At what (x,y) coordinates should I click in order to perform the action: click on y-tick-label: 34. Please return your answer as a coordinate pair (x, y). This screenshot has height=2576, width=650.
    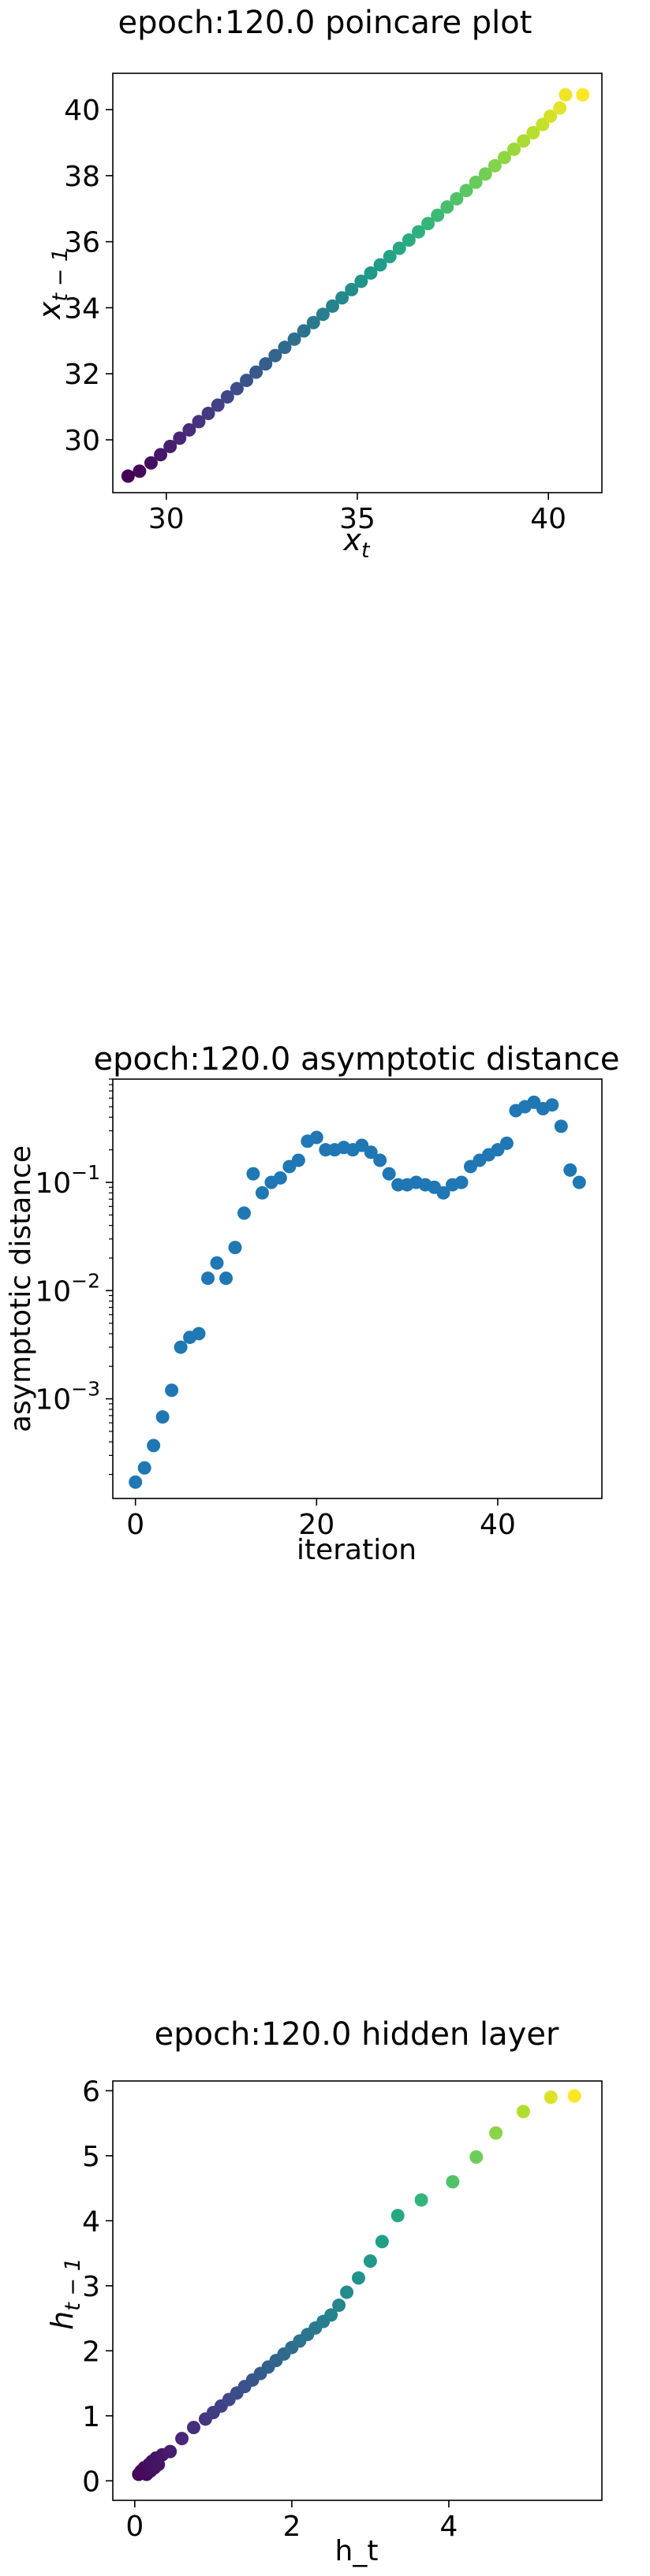
    Looking at the image, I should click on (82, 308).